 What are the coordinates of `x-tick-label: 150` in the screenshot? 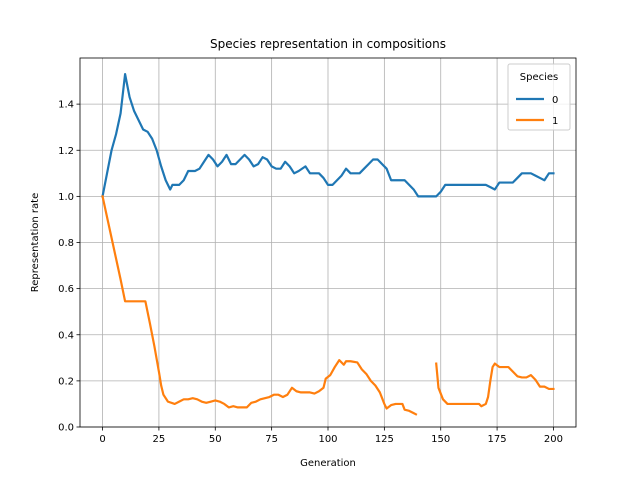 It's located at (440, 439).